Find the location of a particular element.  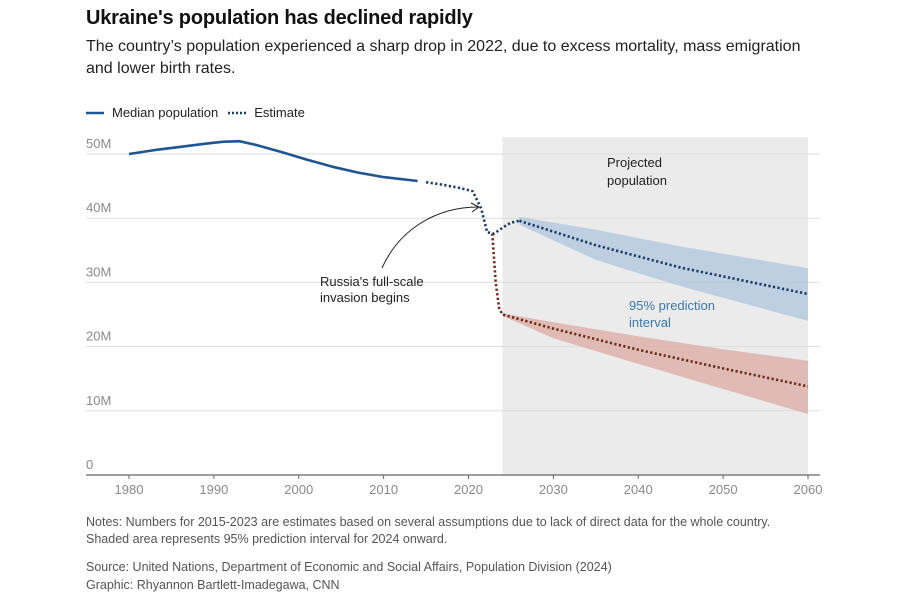

projection-lower-line is located at coordinates (650, 310).